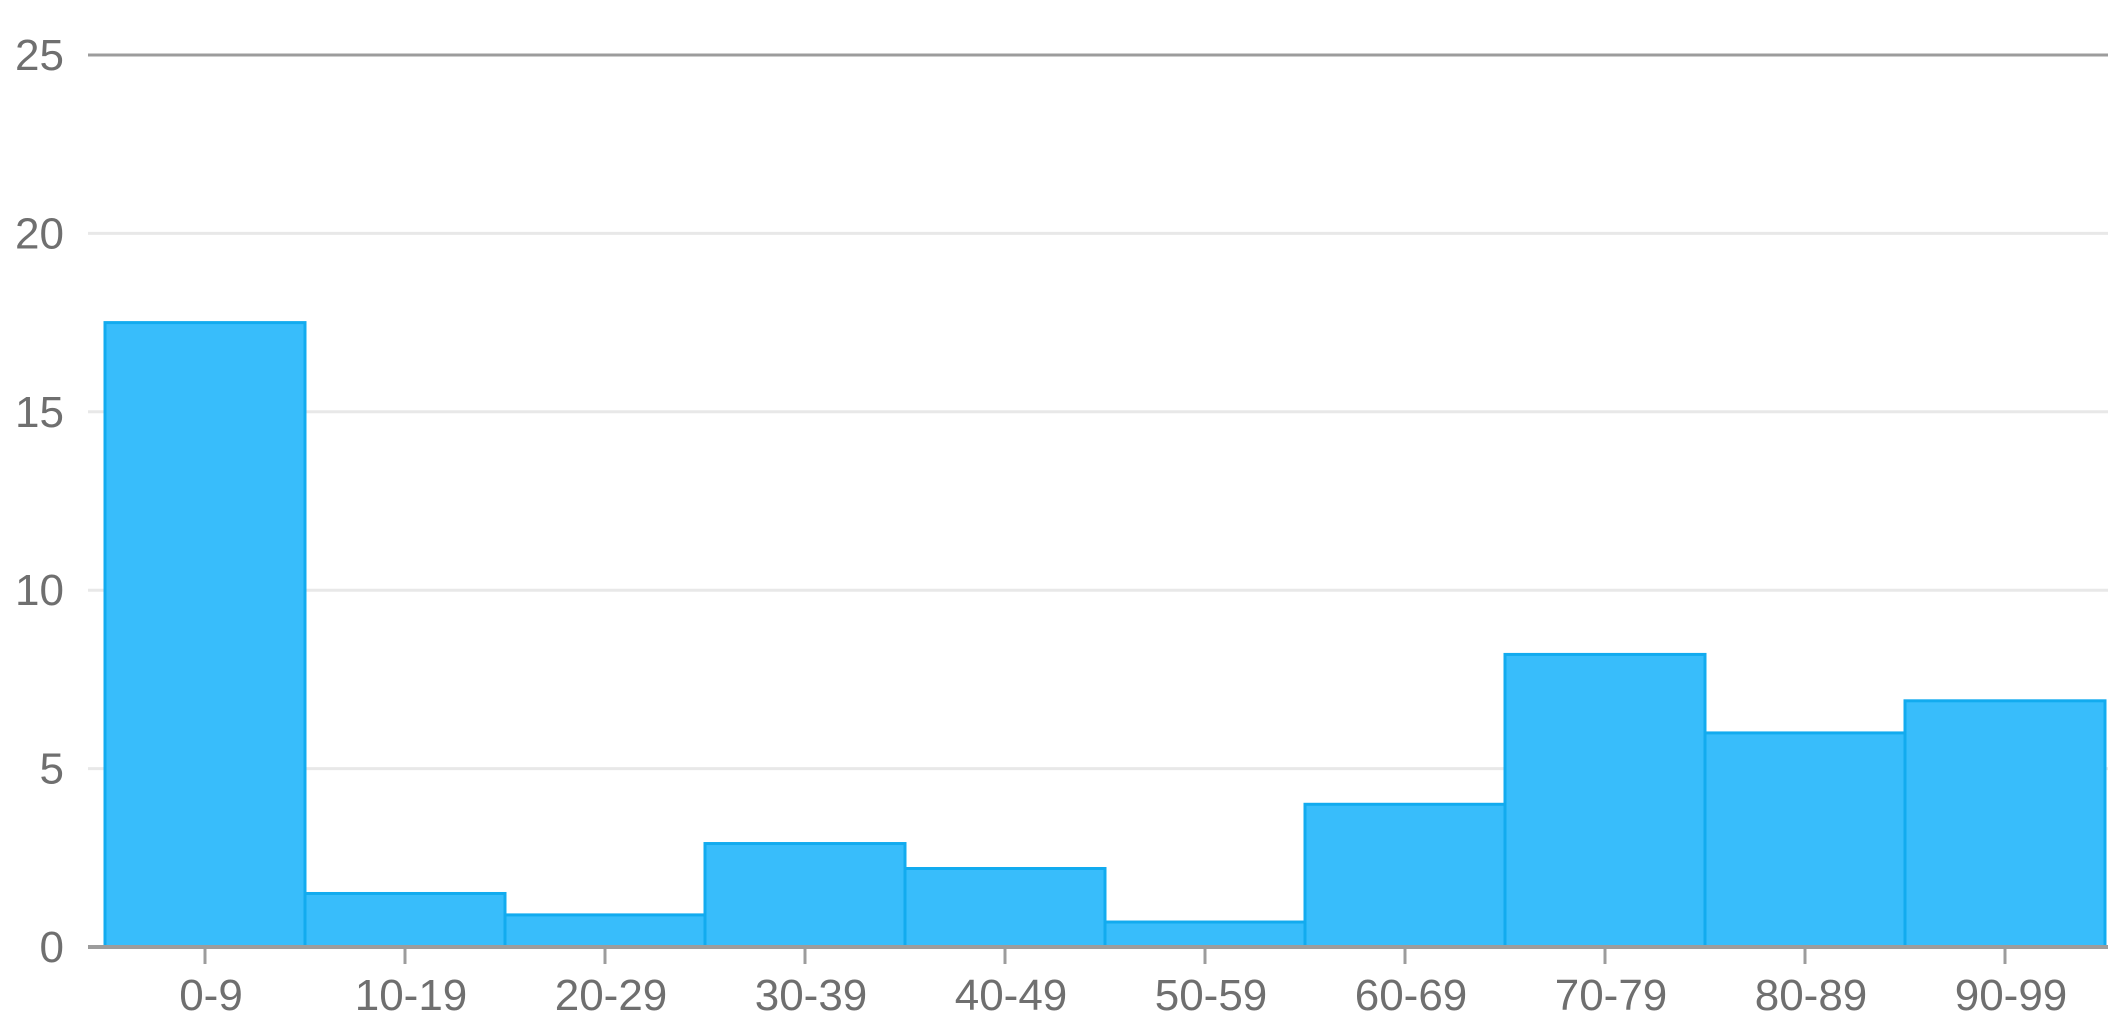 The image size is (2108, 1033). Describe the element at coordinates (52, 947) in the screenshot. I see `y-tick-label: 0` at that location.